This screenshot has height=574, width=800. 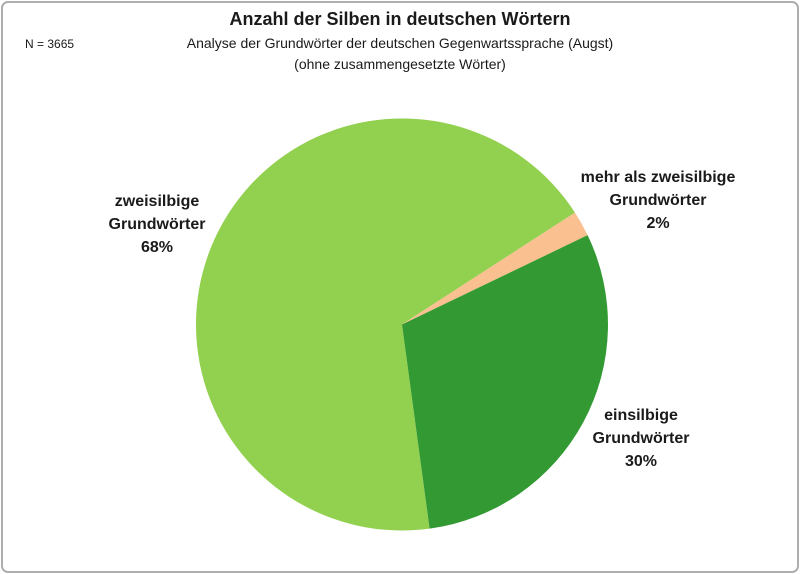 I want to click on slice-label-name-line: zweisilbige, so click(x=157, y=201).